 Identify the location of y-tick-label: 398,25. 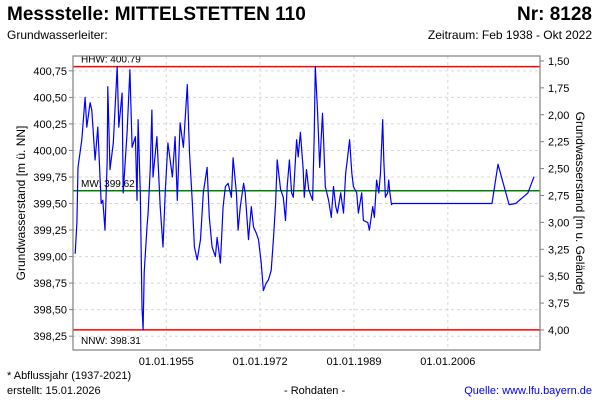
(50, 337).